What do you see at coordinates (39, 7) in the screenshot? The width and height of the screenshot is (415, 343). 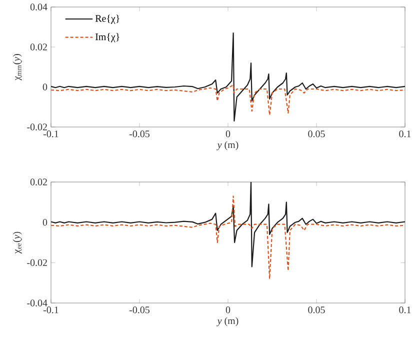 I see `y-tick-label: 0.04` at bounding box center [39, 7].